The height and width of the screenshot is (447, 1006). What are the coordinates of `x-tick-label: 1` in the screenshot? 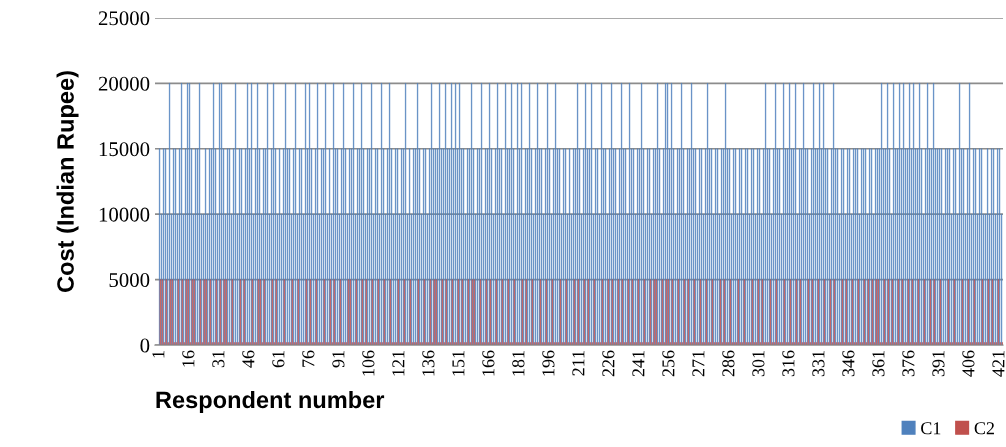 It's located at (158, 354).